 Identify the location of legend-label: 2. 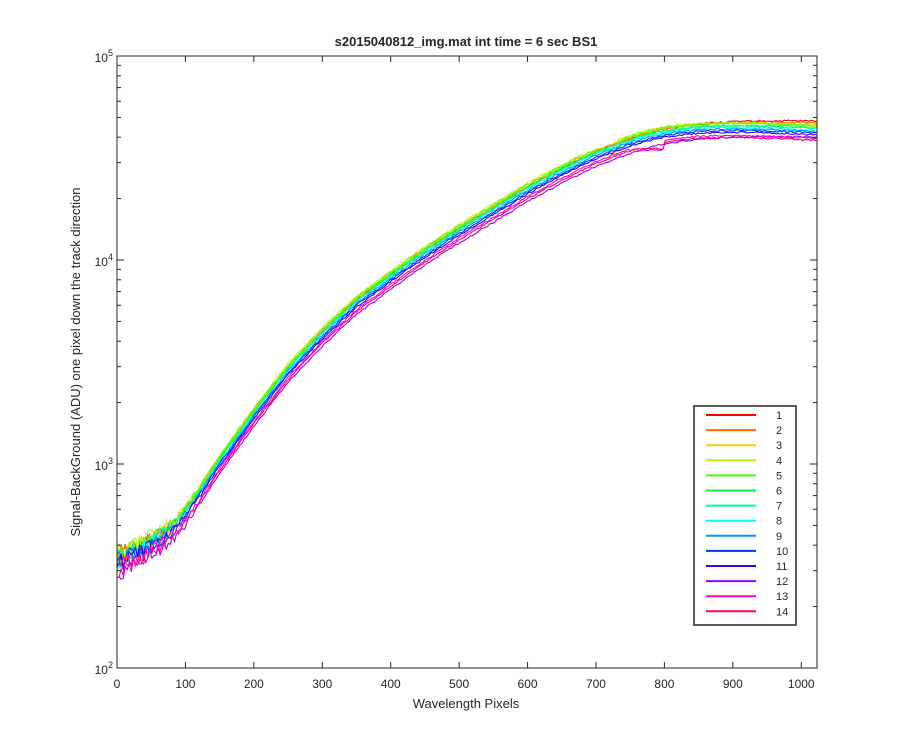
(779, 431).